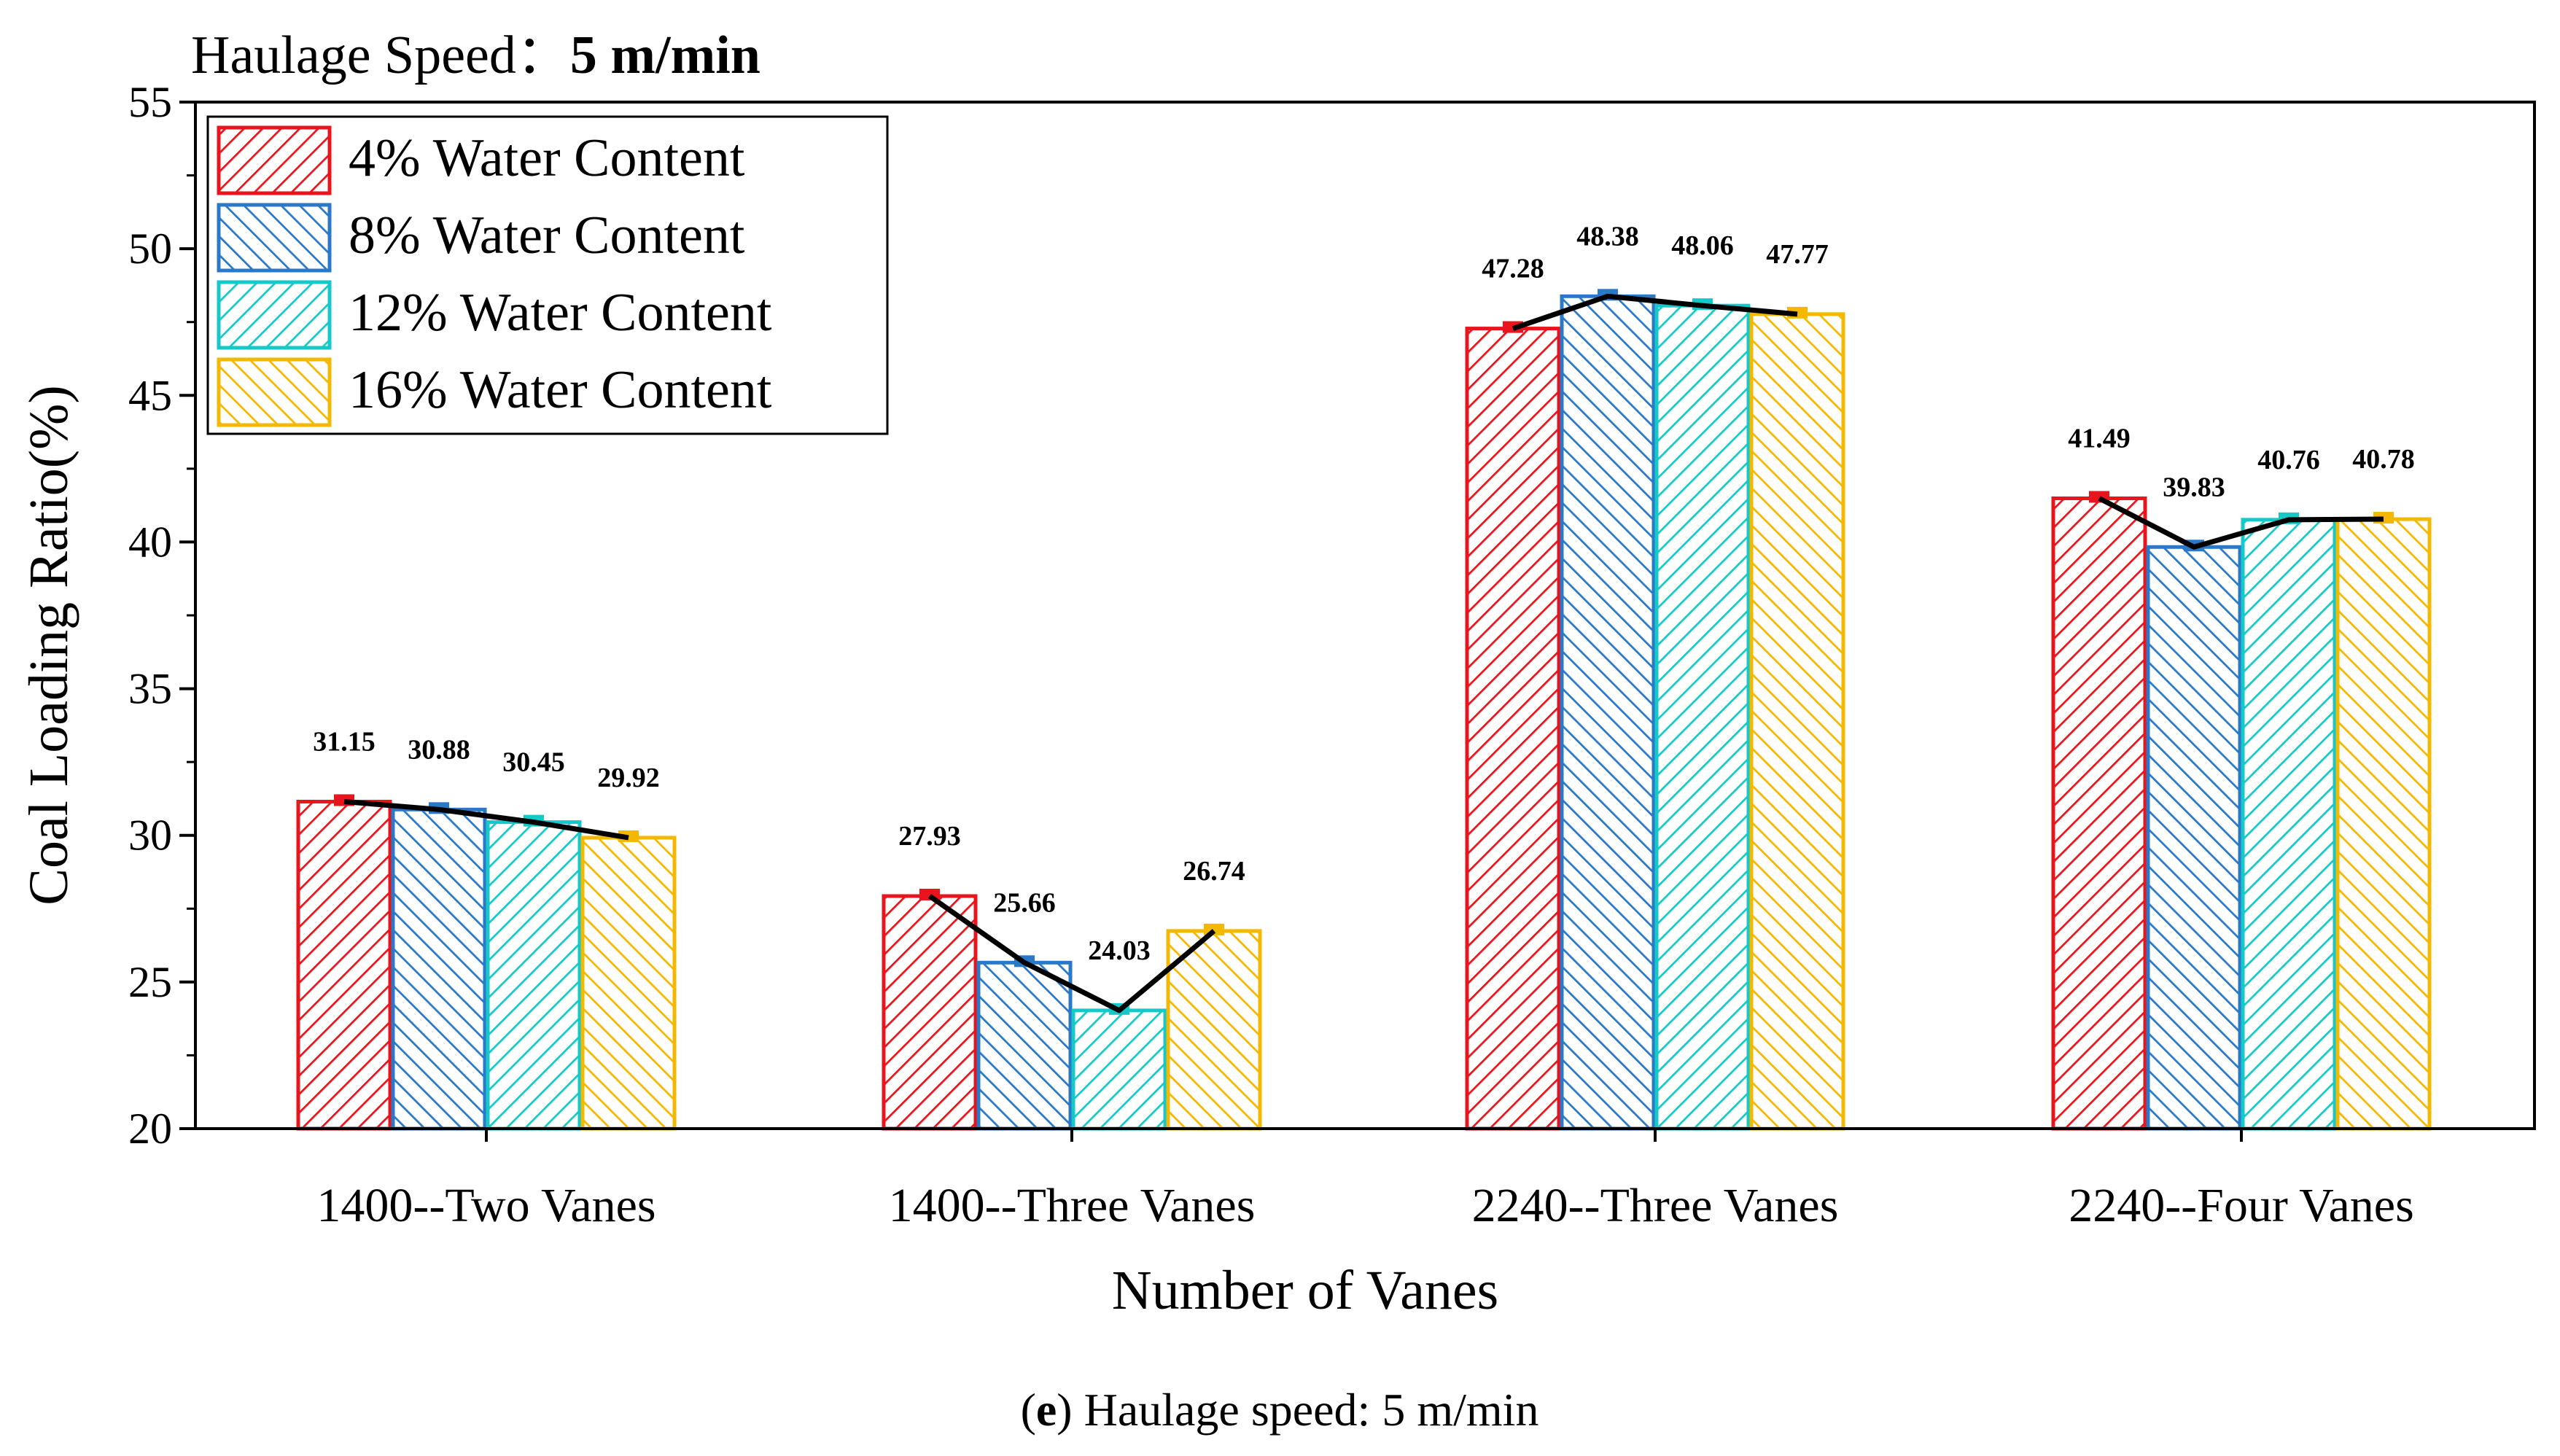 The width and height of the screenshot is (2560, 1456). I want to click on data-label-8-water-content-1400-three-vanes: 25.66, so click(1024, 902).